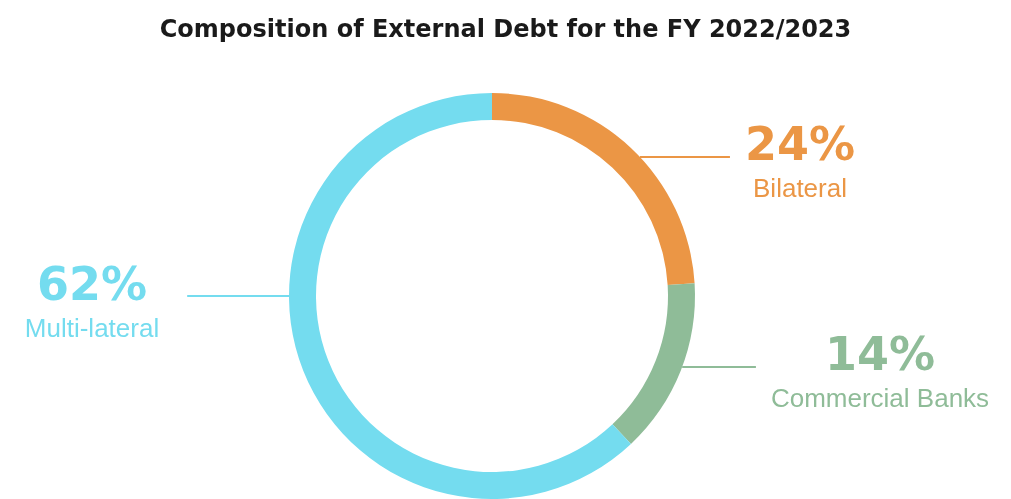 The image size is (1011, 499). What do you see at coordinates (505, 29) in the screenshot?
I see `chart-title: Composition of External Debt for the FY 2022/2023` at bounding box center [505, 29].